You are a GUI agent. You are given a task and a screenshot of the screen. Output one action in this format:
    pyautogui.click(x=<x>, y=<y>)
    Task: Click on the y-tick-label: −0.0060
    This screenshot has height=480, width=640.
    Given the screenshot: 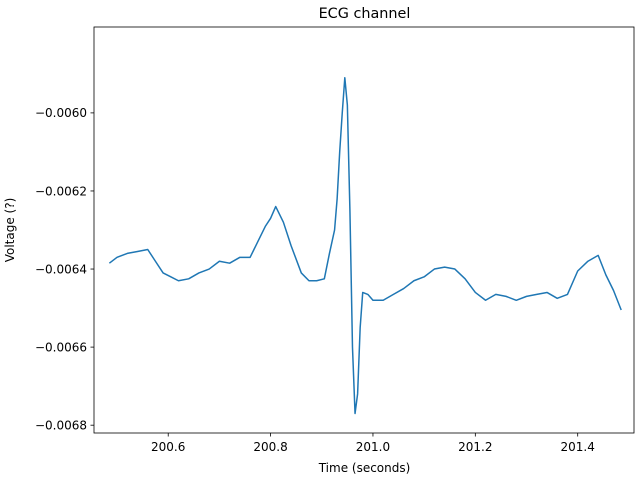 What is the action you would take?
    pyautogui.click(x=61, y=113)
    